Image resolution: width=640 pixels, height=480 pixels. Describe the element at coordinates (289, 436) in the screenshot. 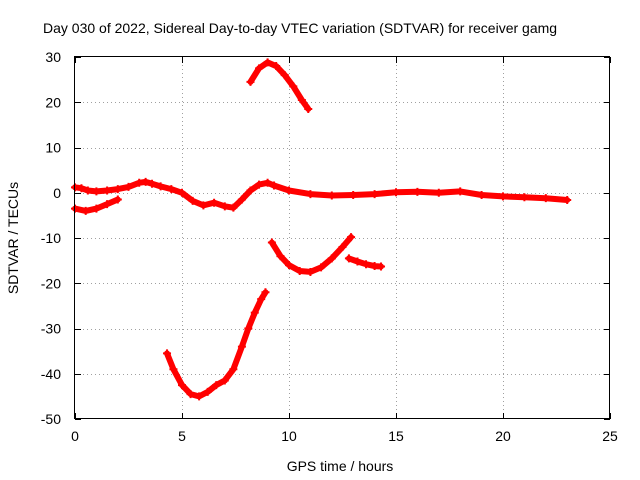

I see `x-tick-label: 10` at that location.